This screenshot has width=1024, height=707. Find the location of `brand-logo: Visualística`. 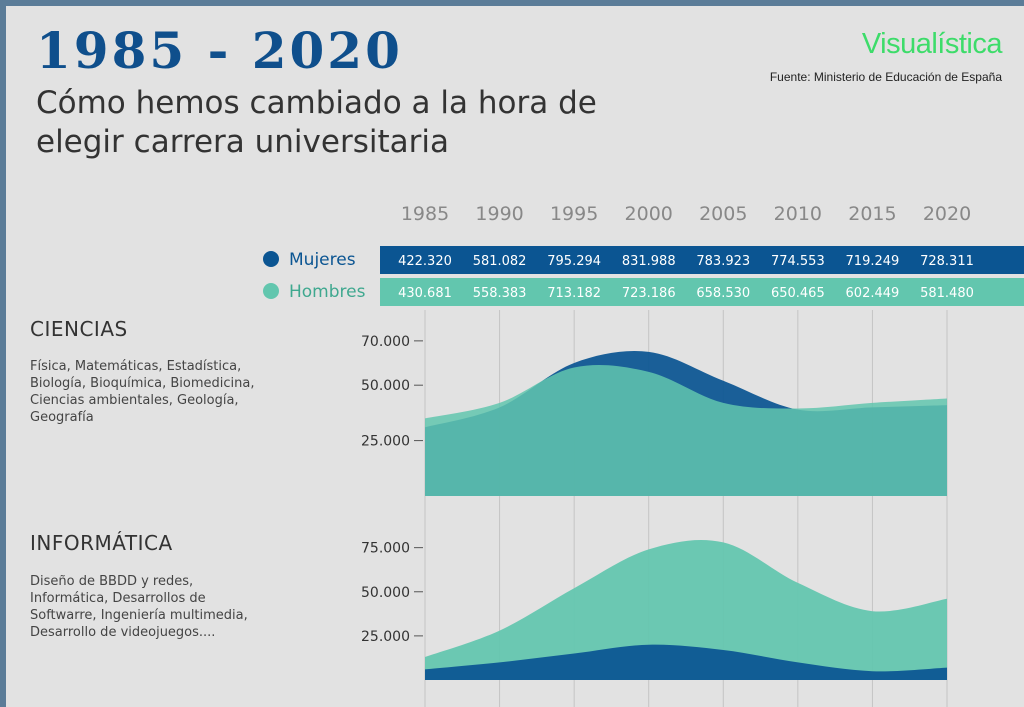

brand-logo: Visualística is located at coordinates (932, 44).